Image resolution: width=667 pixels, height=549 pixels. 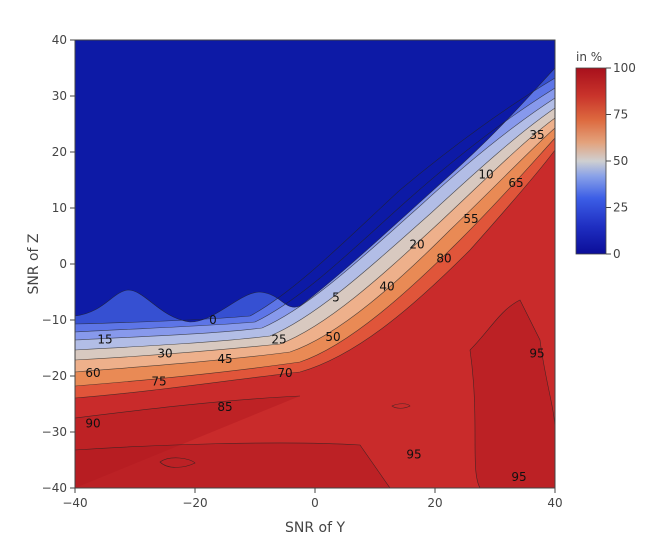 I want to click on colorbar-tick-label: 25, so click(x=620, y=208).